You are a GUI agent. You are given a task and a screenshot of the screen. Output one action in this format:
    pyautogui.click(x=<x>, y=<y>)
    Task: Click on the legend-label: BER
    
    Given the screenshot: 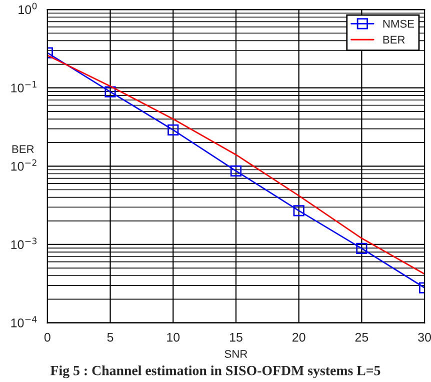 What is the action you would take?
    pyautogui.click(x=394, y=40)
    